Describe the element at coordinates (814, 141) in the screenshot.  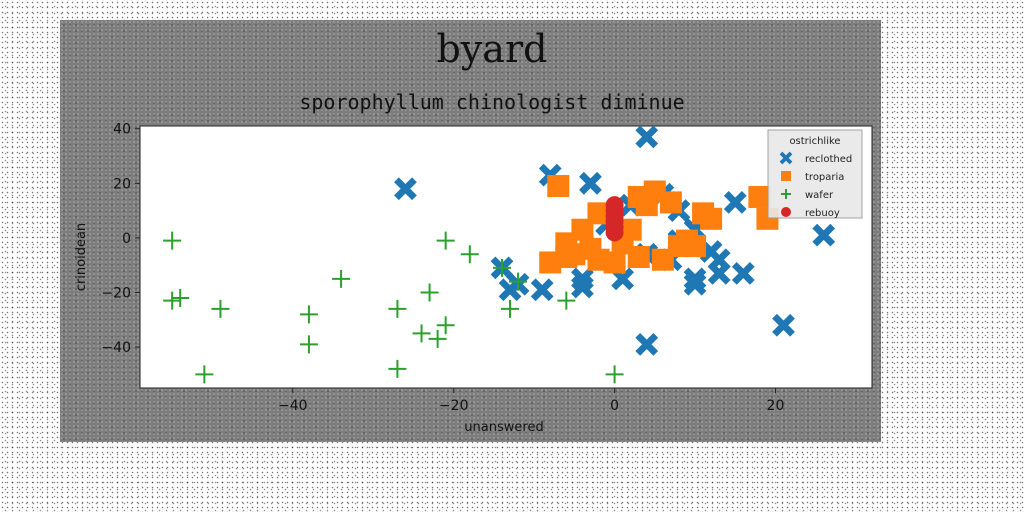
I see `legend-title: ostrichlike` at that location.